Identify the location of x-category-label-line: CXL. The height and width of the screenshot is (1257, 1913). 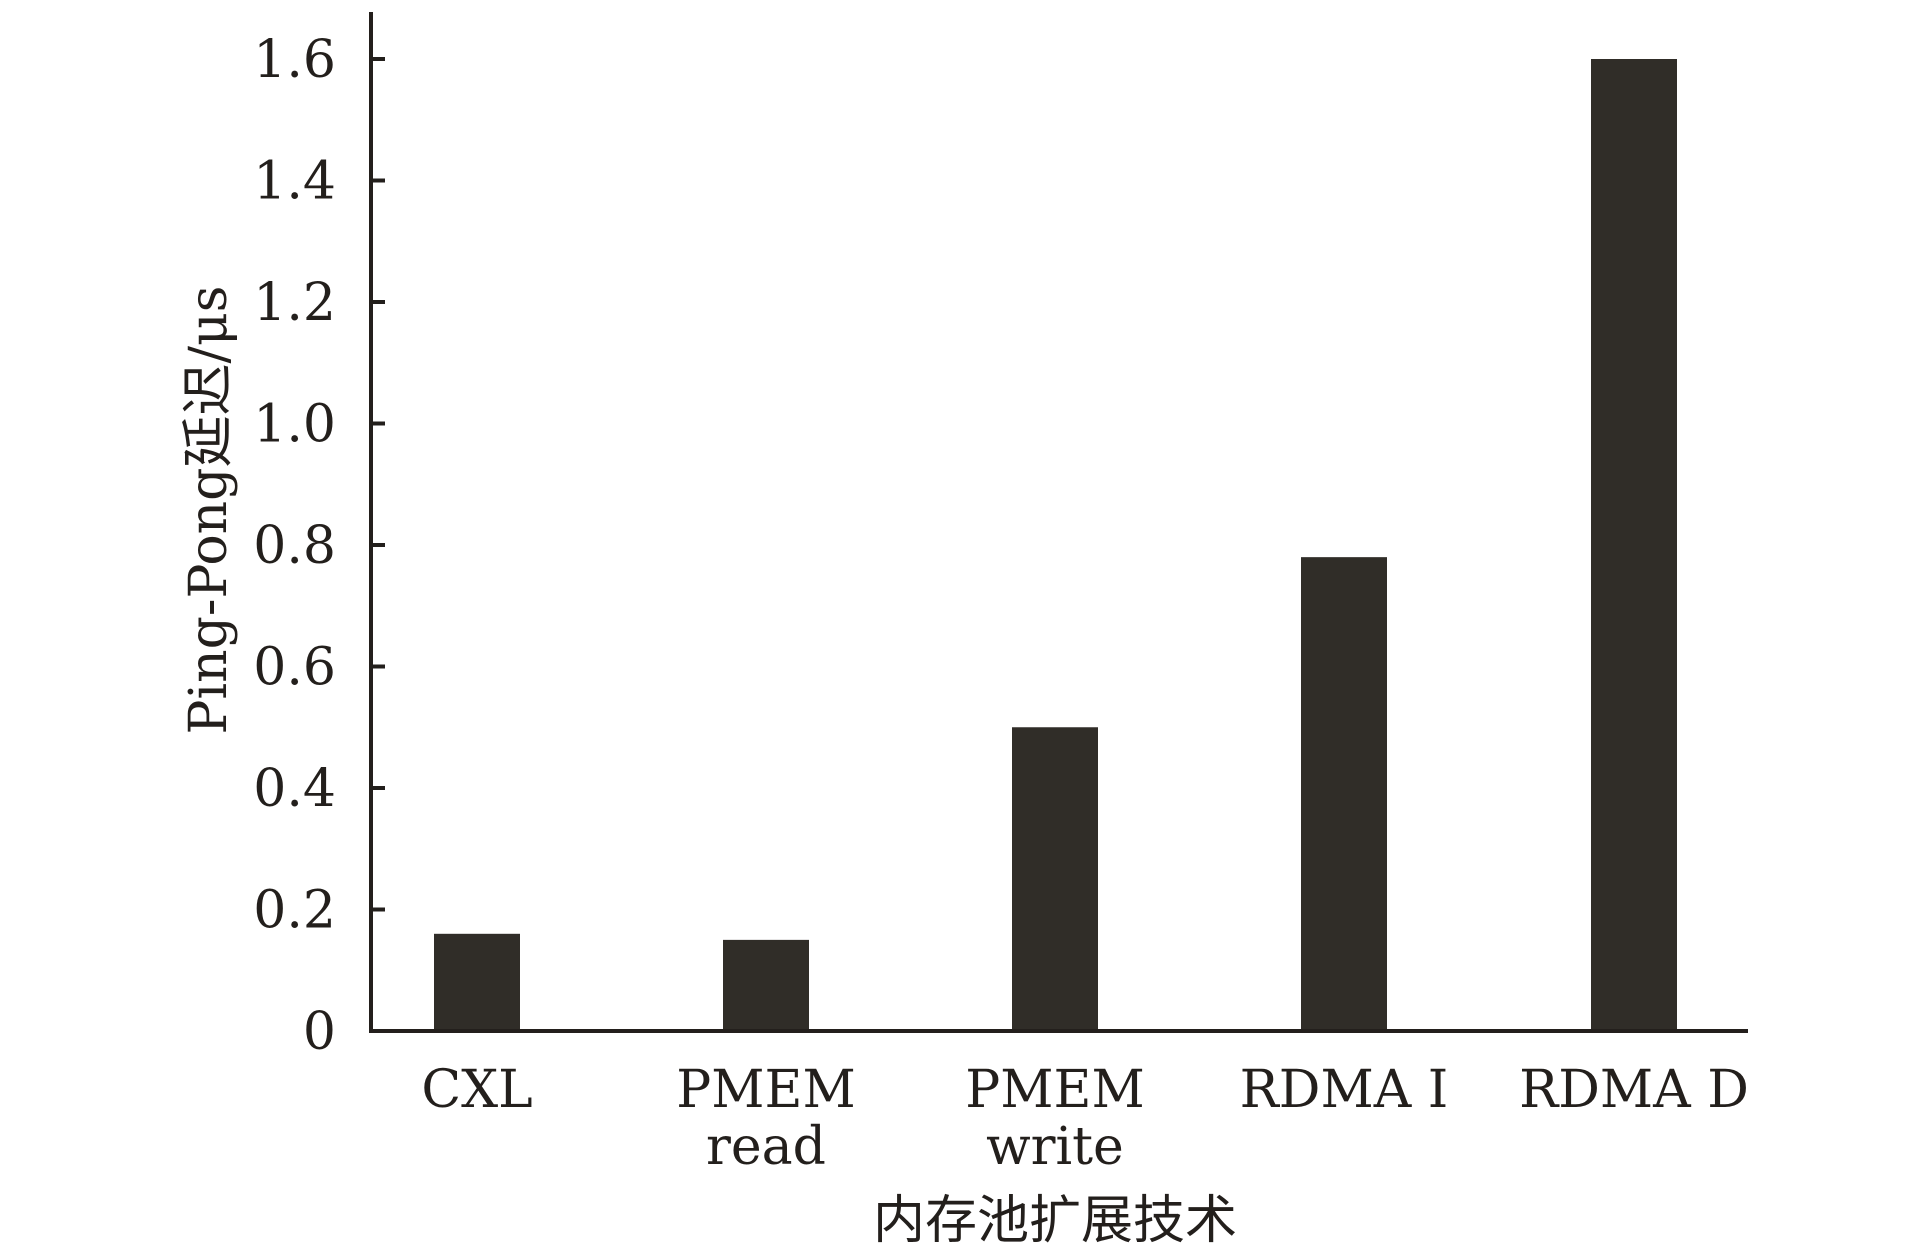
(476, 1090).